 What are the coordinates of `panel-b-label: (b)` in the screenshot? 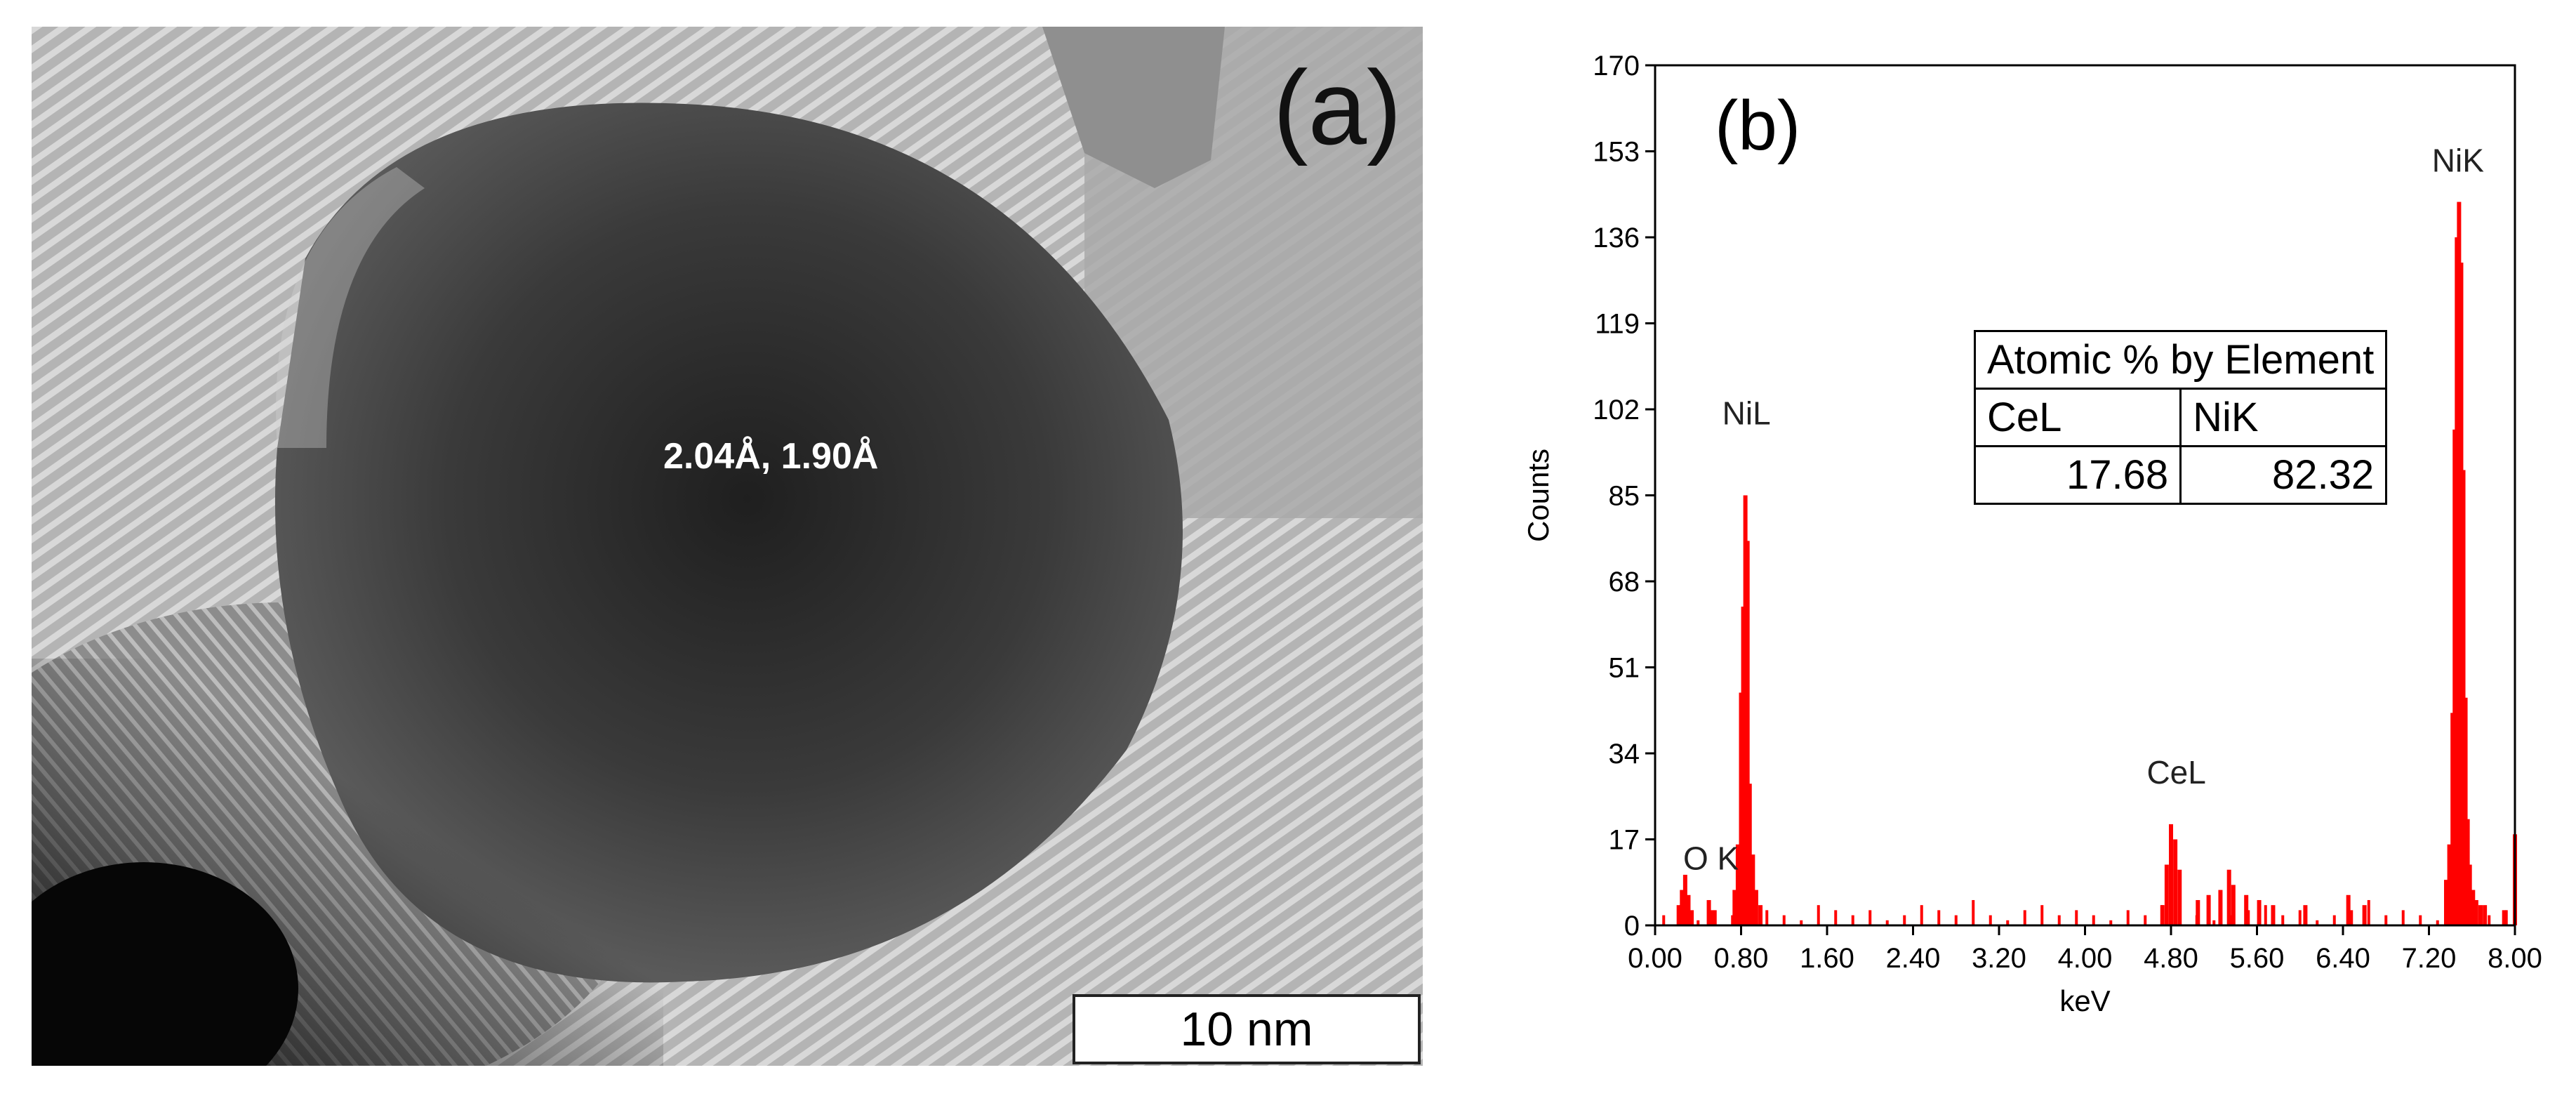 It's located at (1758, 125).